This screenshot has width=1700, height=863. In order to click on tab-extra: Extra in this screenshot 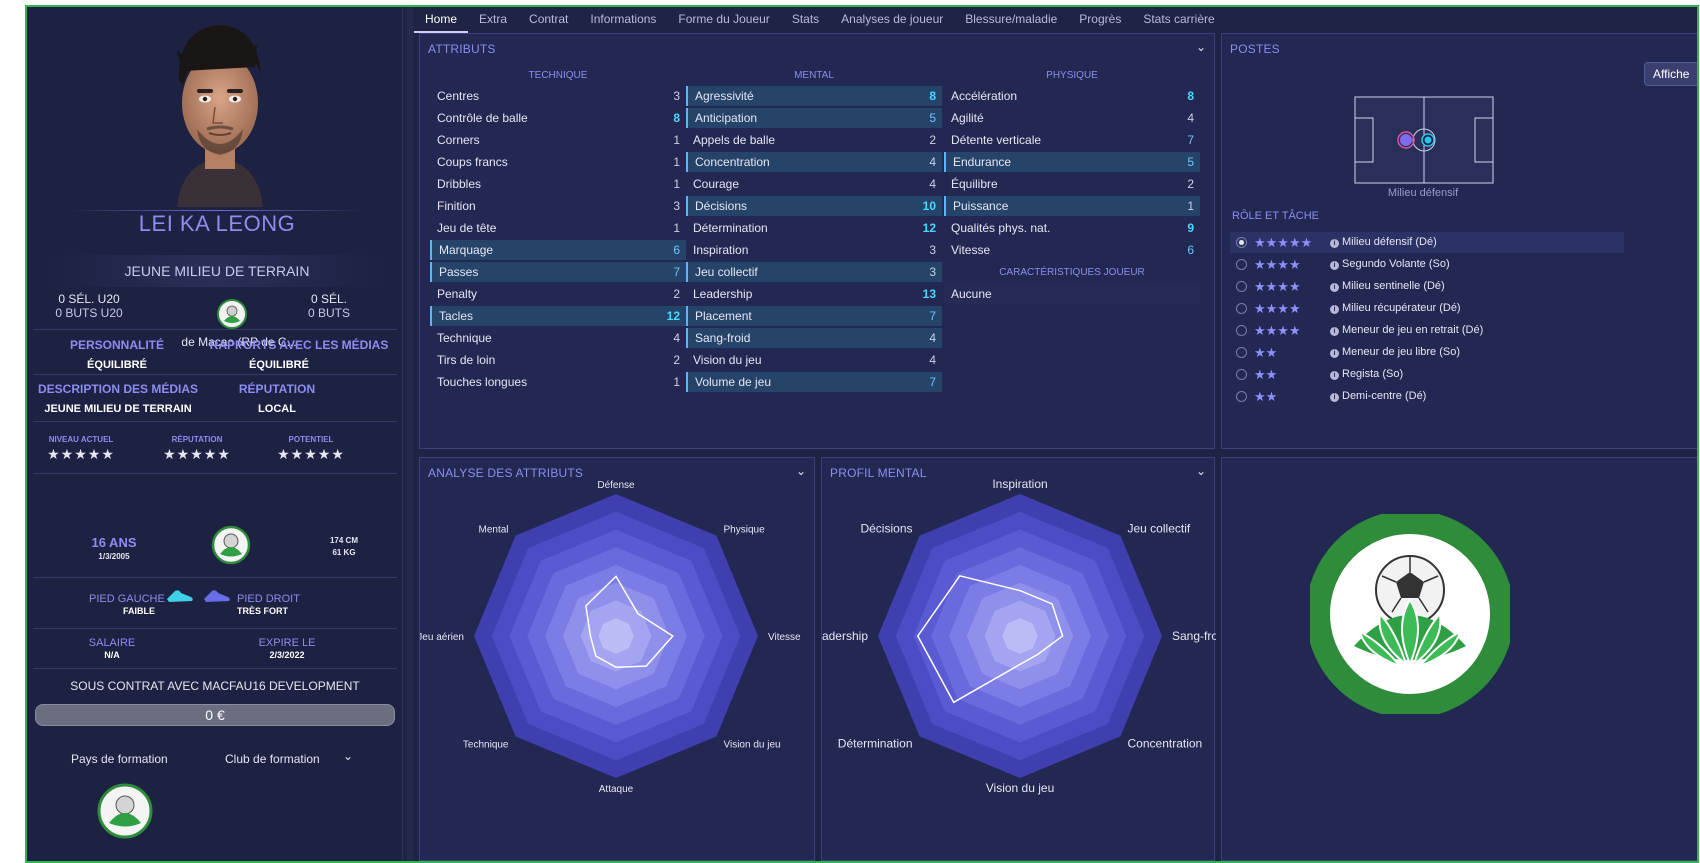, I will do `click(493, 19)`.